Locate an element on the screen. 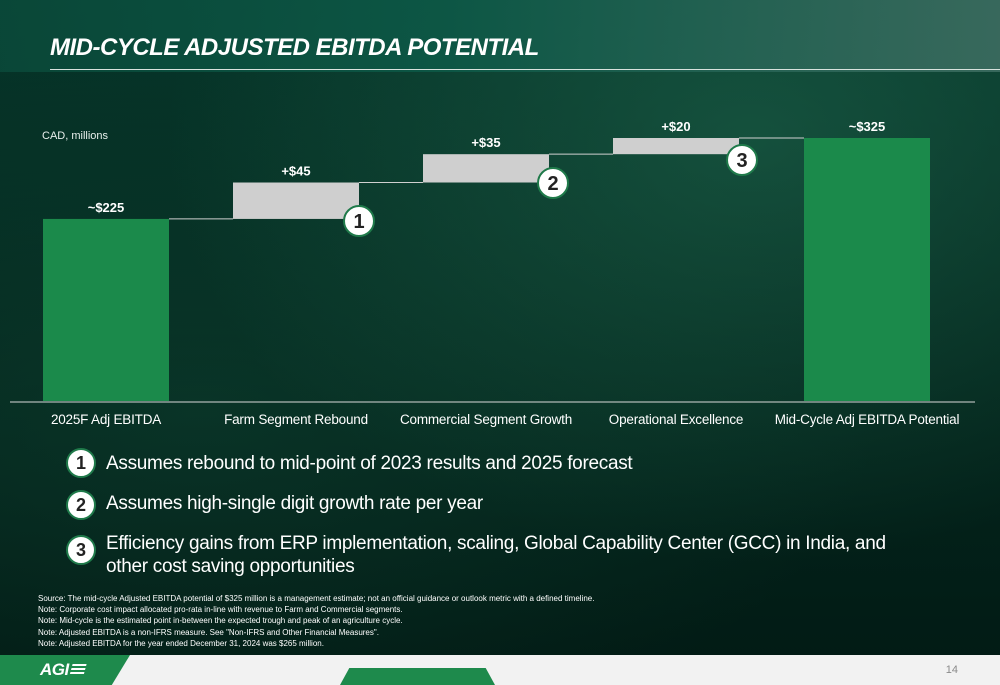  data-label-0: ~$225 is located at coordinates (106, 207).